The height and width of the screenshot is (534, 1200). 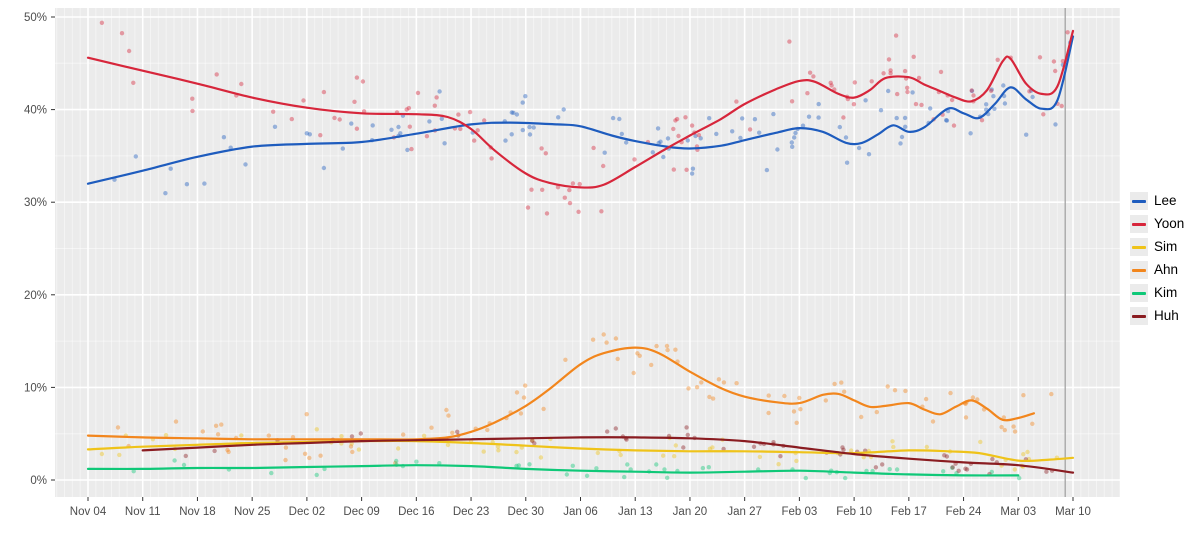 I want to click on trend-line-kim, so click(x=553, y=470).